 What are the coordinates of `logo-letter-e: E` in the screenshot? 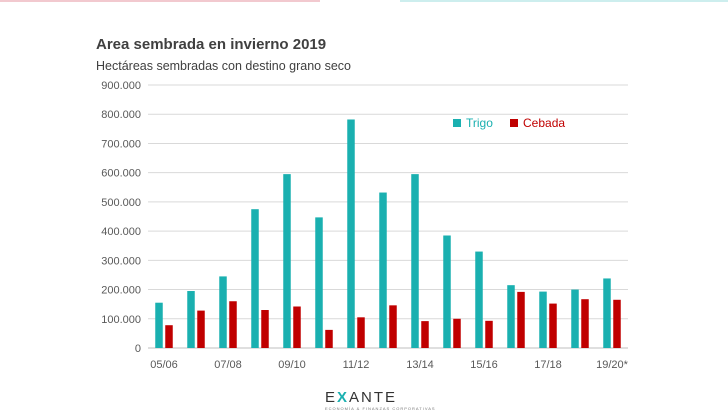 It's located at (331, 397).